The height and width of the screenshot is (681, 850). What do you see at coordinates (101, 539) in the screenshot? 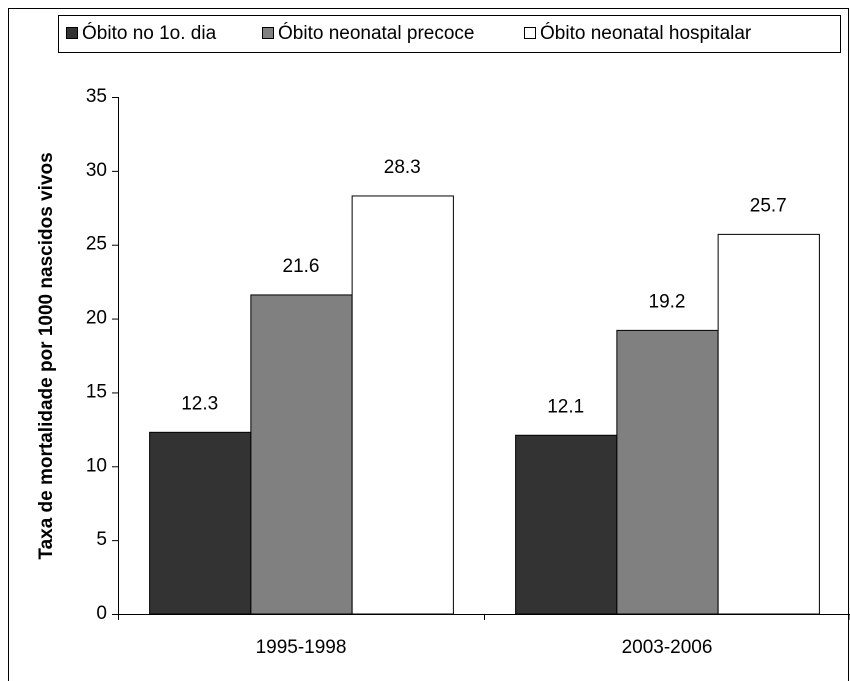
I see `y-tick-label: 5` at bounding box center [101, 539].